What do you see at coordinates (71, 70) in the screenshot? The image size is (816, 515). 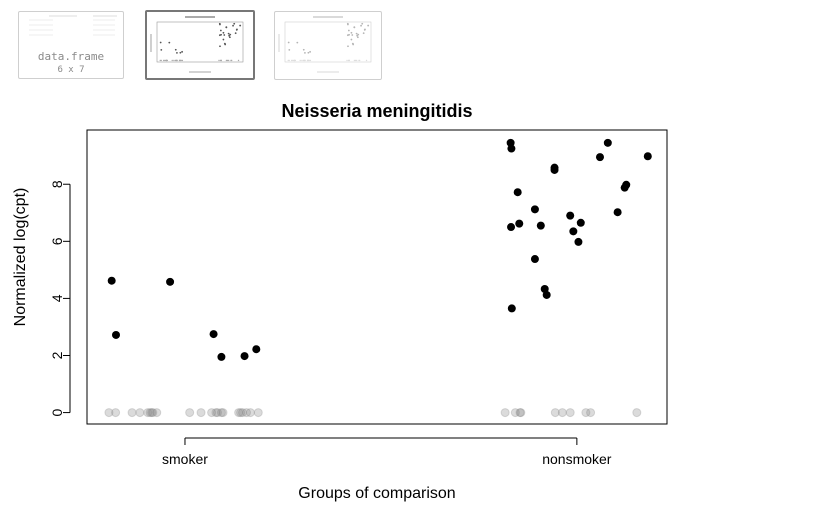 I see `dataframe-dimensions: 6 x 7` at bounding box center [71, 70].